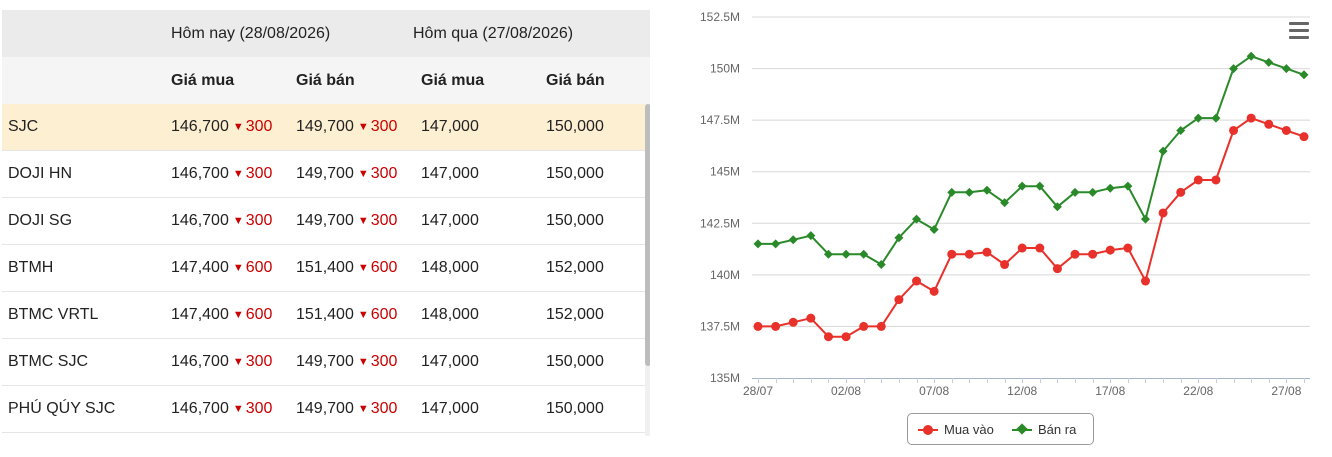 This screenshot has width=1332, height=457. Describe the element at coordinates (647, 235) in the screenshot. I see `scrollbar-thumb` at that location.